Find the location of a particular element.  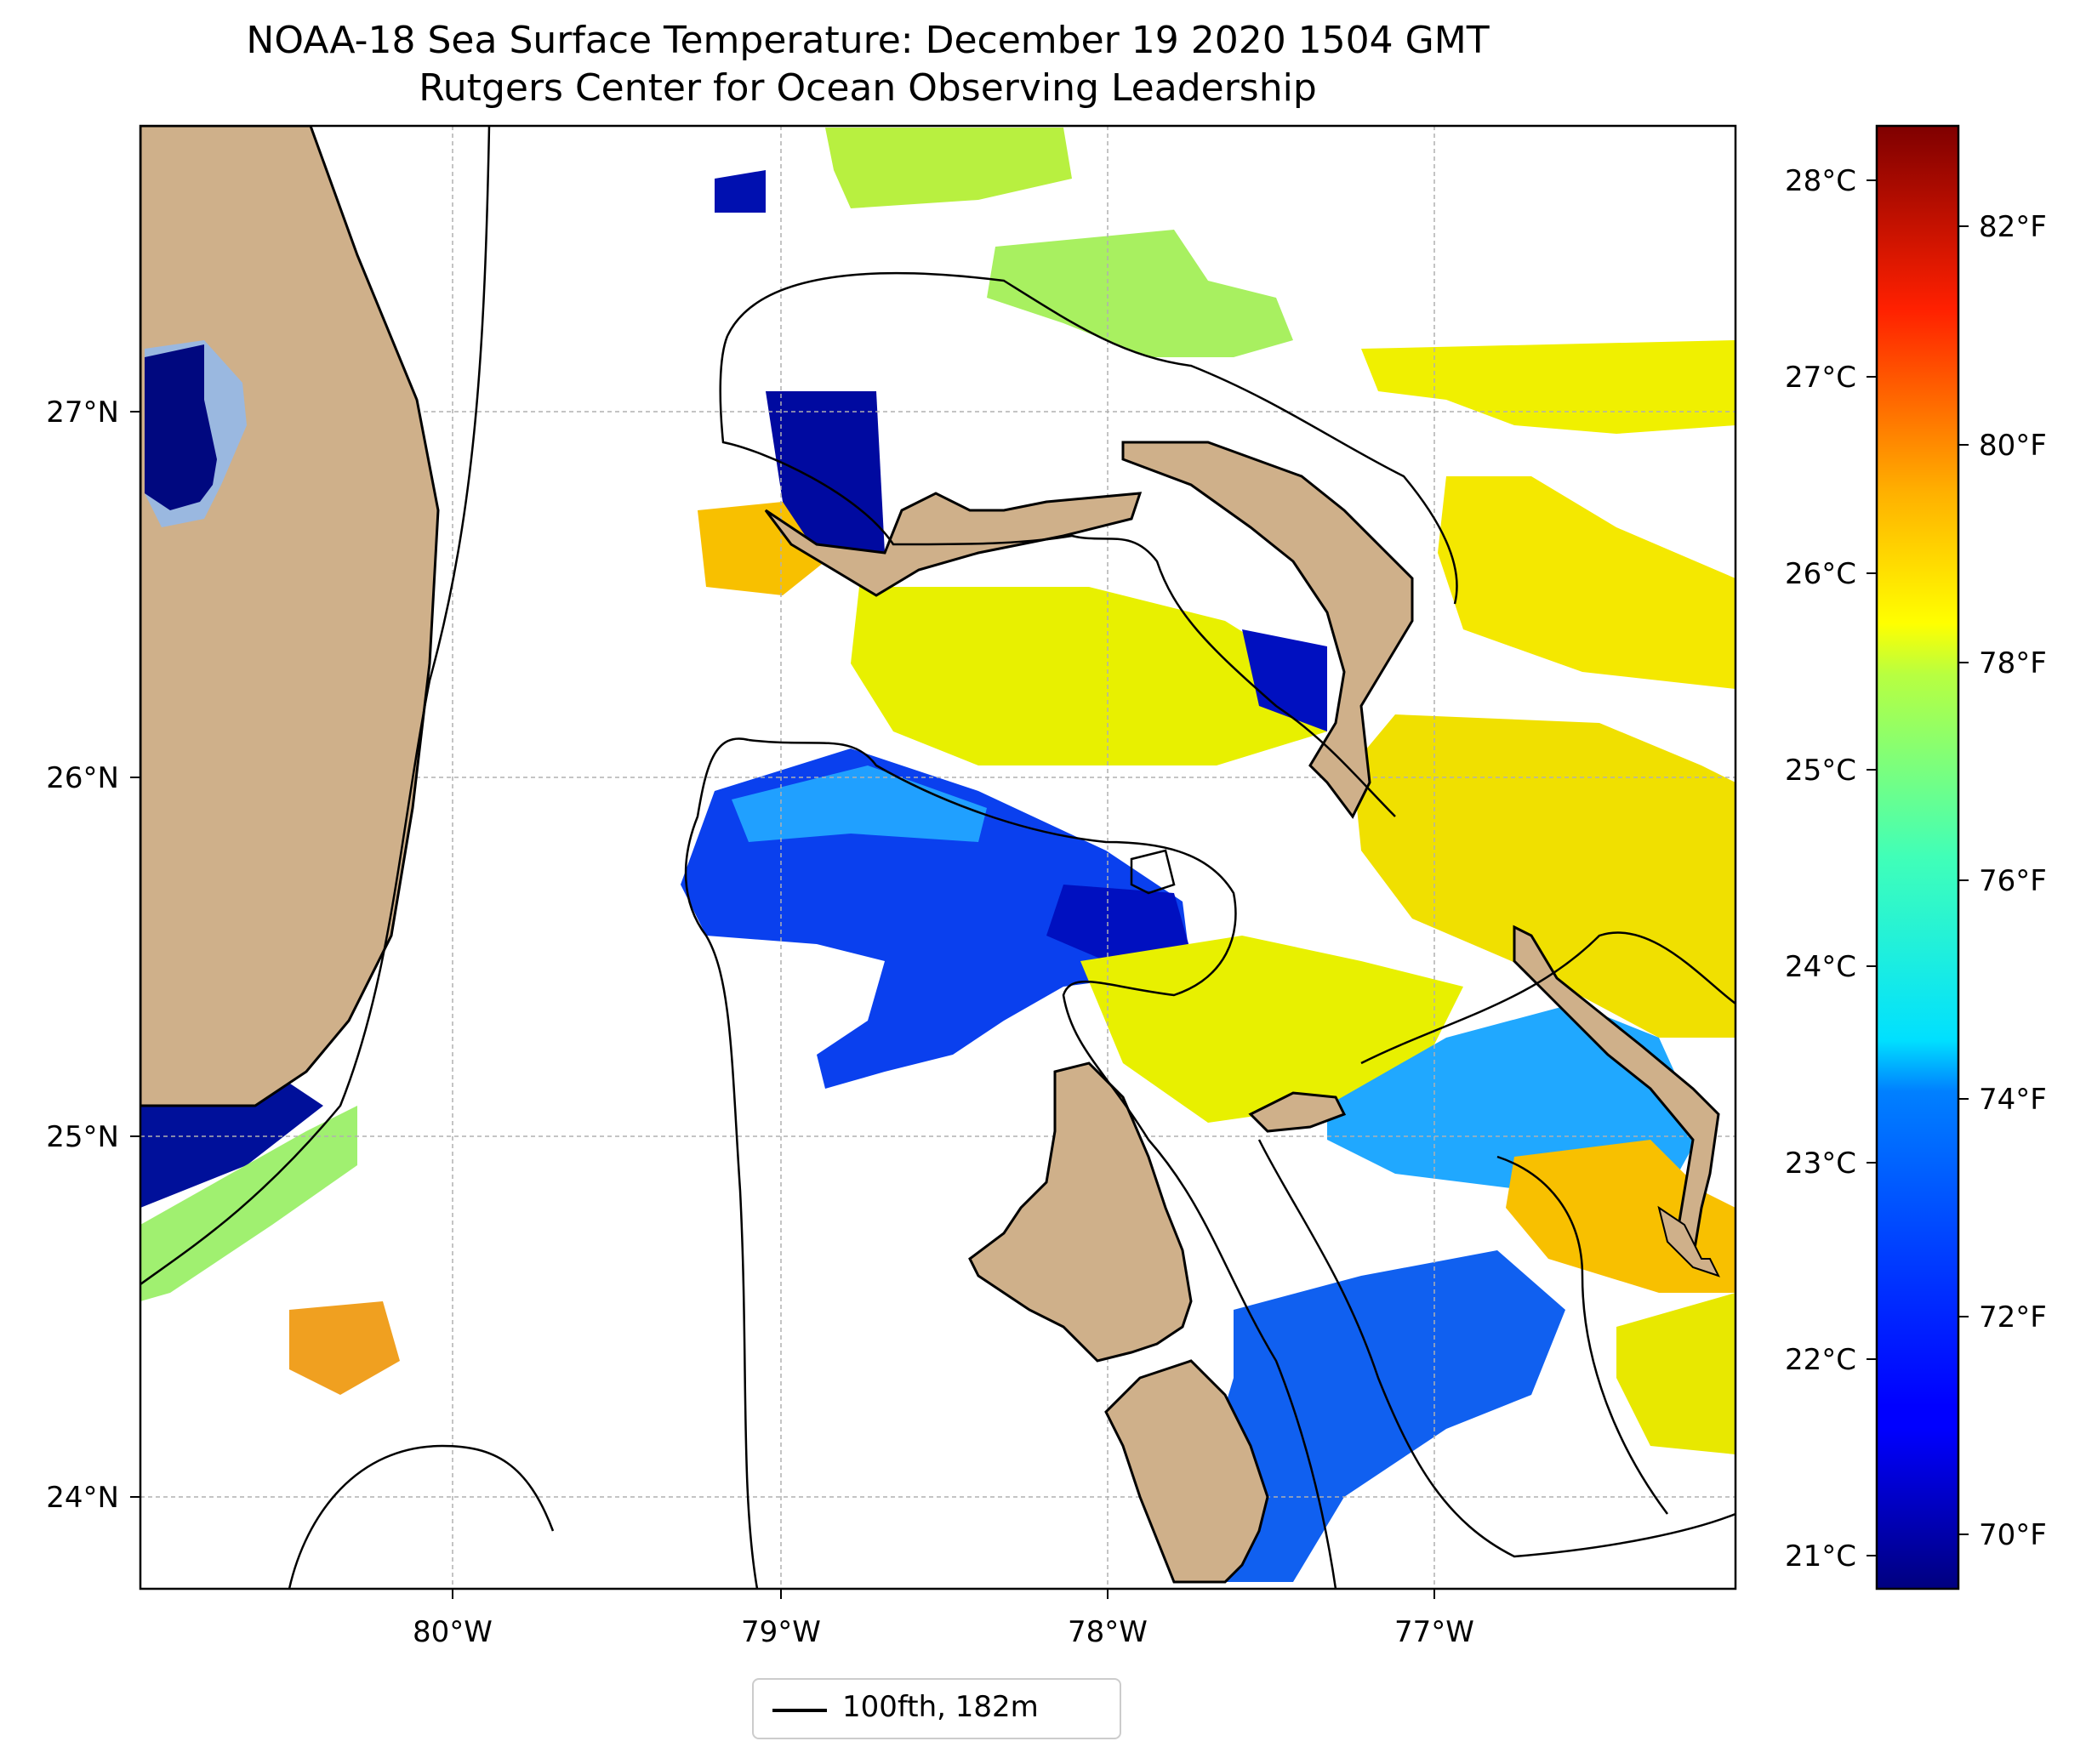

map-legend: 100fth, 182m is located at coordinates (936, 1708).